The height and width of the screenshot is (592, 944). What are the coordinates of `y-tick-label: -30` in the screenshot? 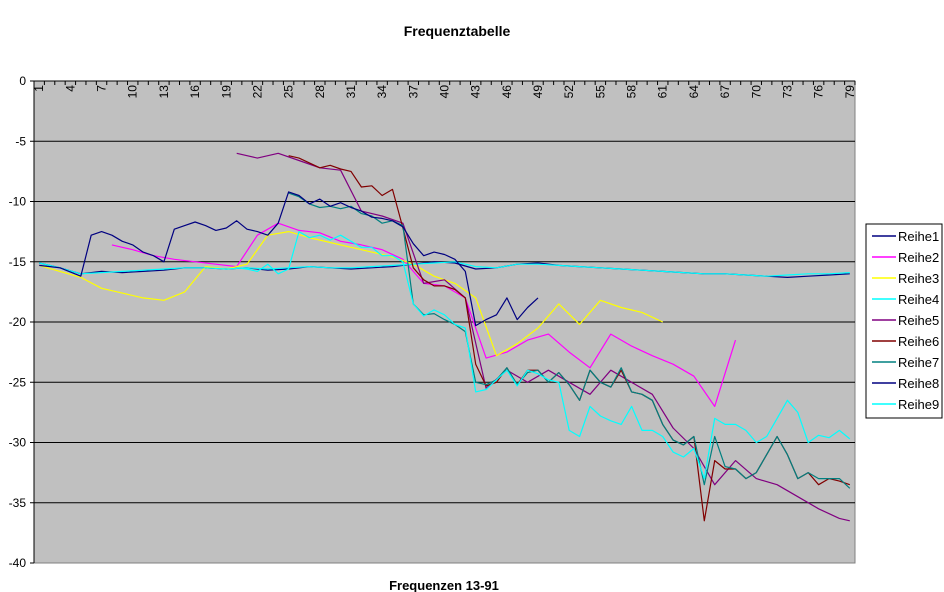 It's located at (18, 443).